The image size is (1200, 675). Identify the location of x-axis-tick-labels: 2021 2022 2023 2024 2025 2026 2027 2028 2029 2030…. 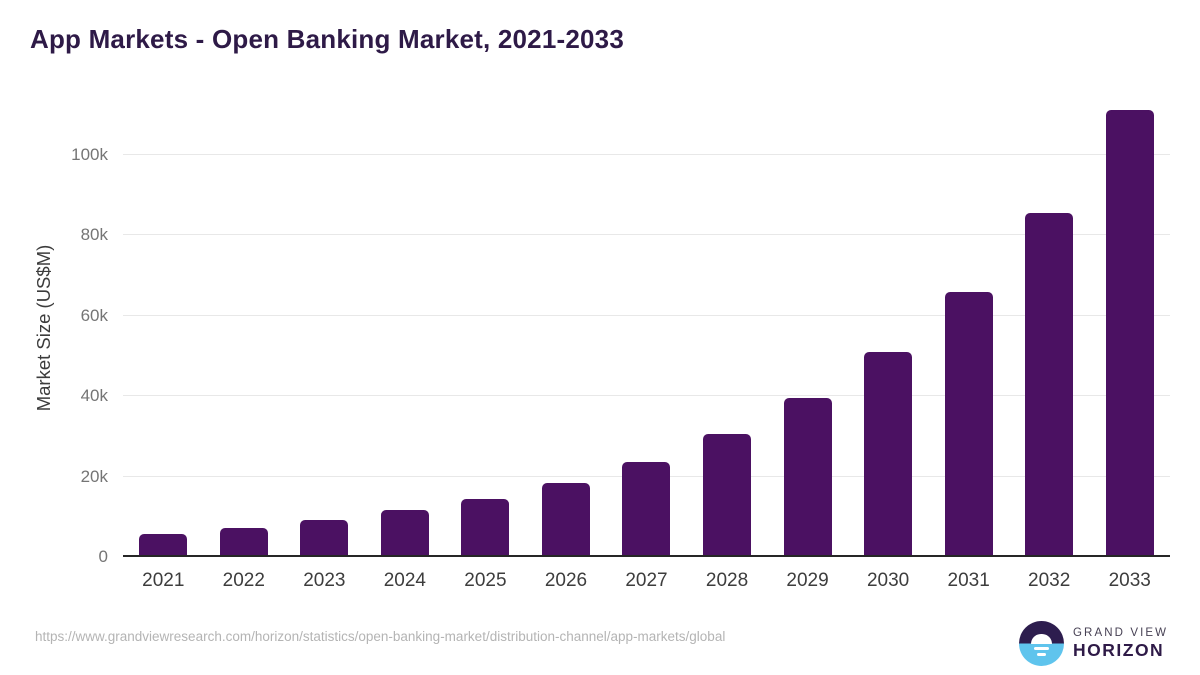
(646, 583).